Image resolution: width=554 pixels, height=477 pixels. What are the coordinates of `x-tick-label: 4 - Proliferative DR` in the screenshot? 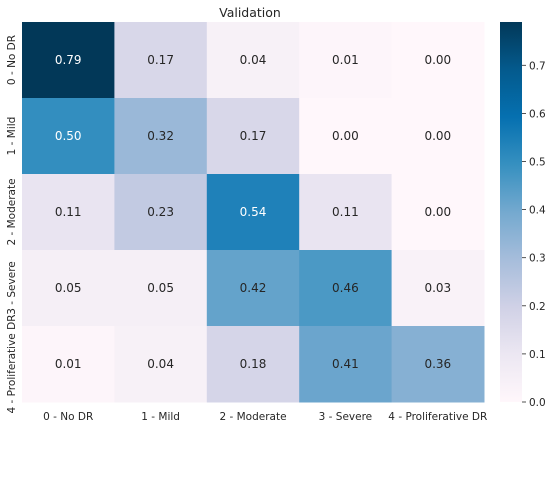 It's located at (437, 417).